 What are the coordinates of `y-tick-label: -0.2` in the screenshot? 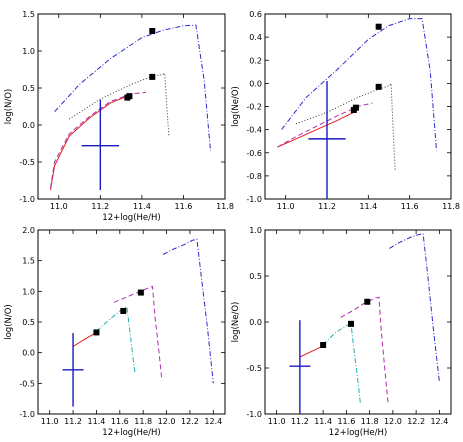 It's located at (254, 107).